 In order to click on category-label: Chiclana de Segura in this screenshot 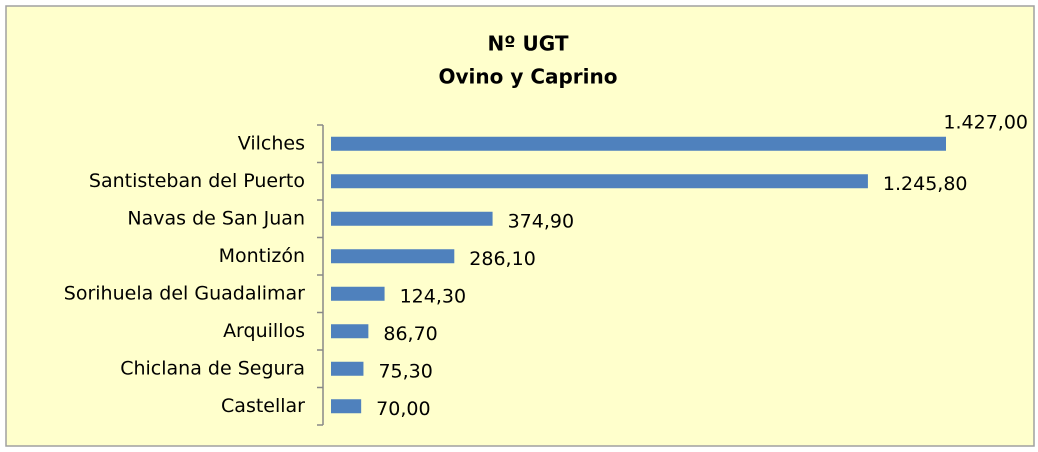, I will do `click(212, 368)`.